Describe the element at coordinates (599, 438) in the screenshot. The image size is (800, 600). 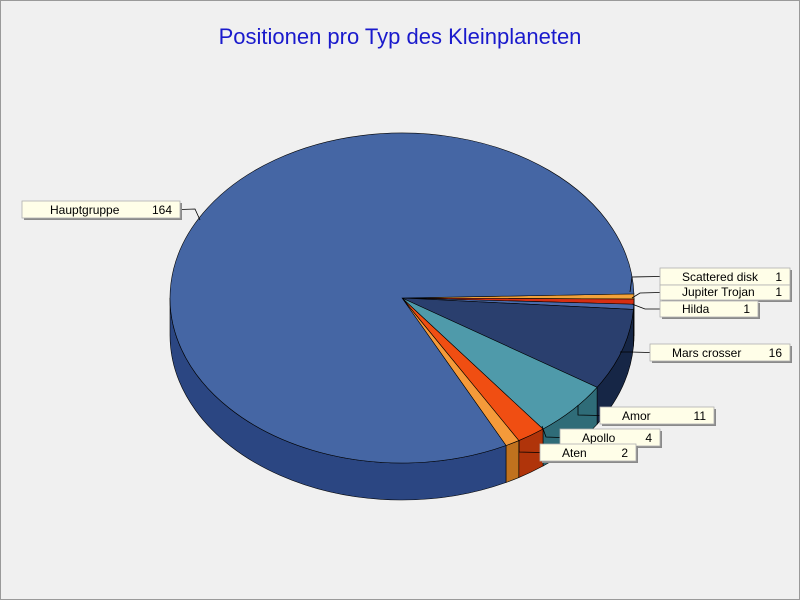
I see `label-name: Apollo` at that location.